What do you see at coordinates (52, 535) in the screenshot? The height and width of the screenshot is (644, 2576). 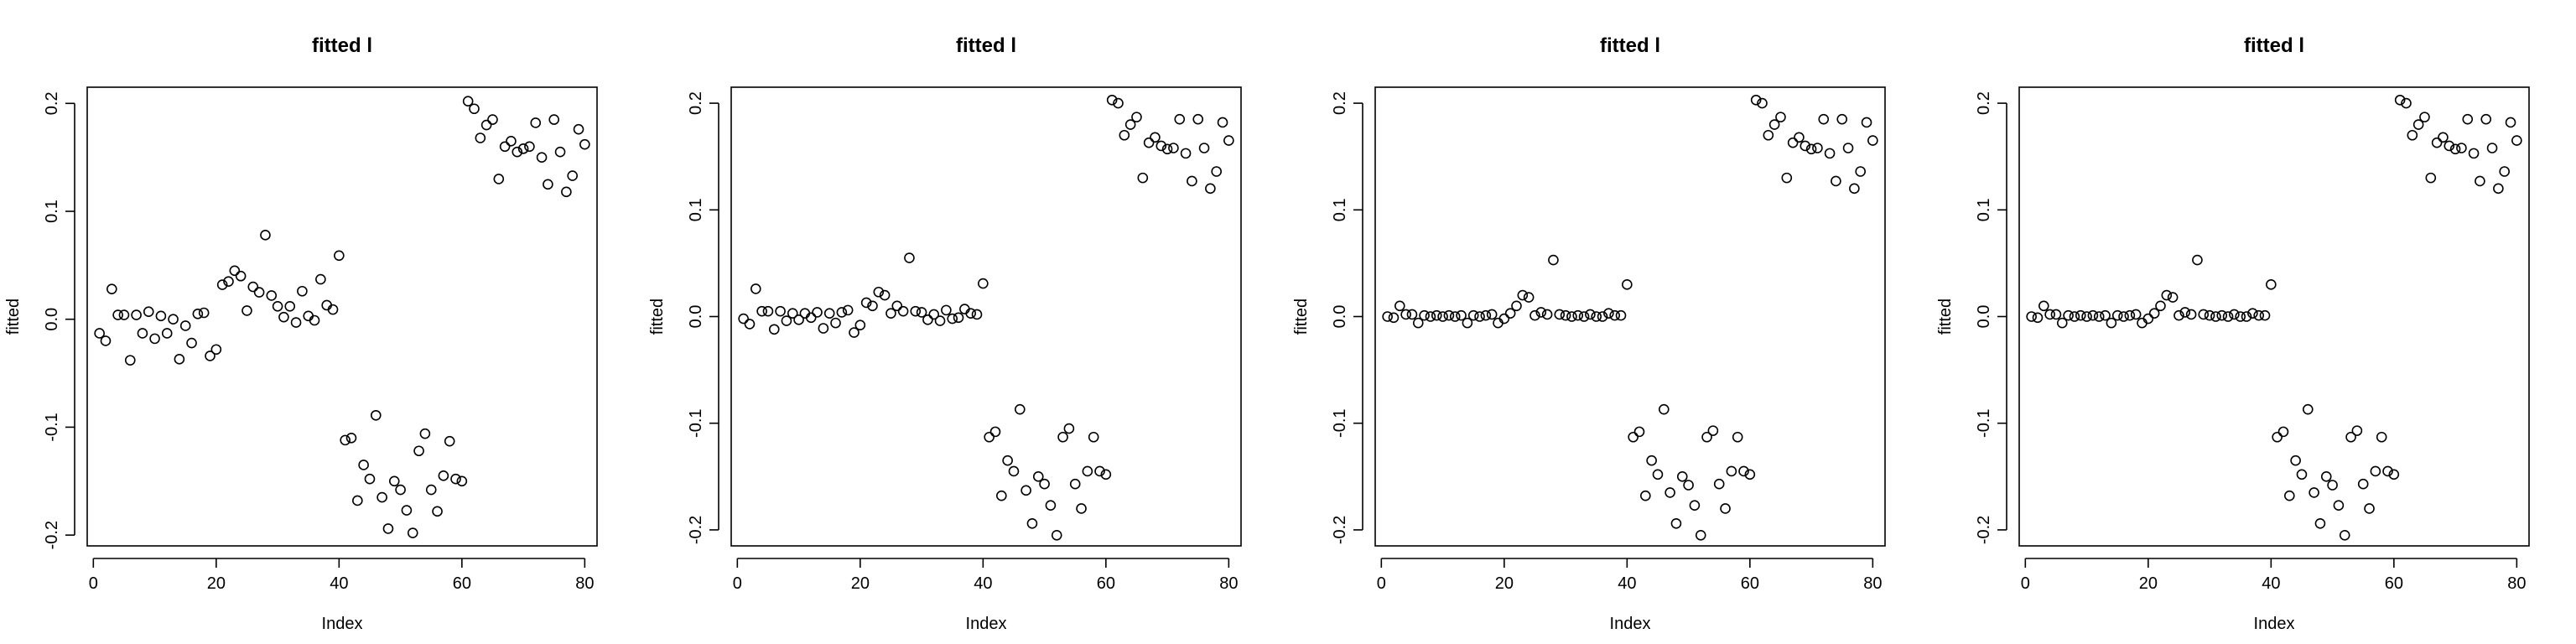 I see `y-tick-label: -0.2` at bounding box center [52, 535].